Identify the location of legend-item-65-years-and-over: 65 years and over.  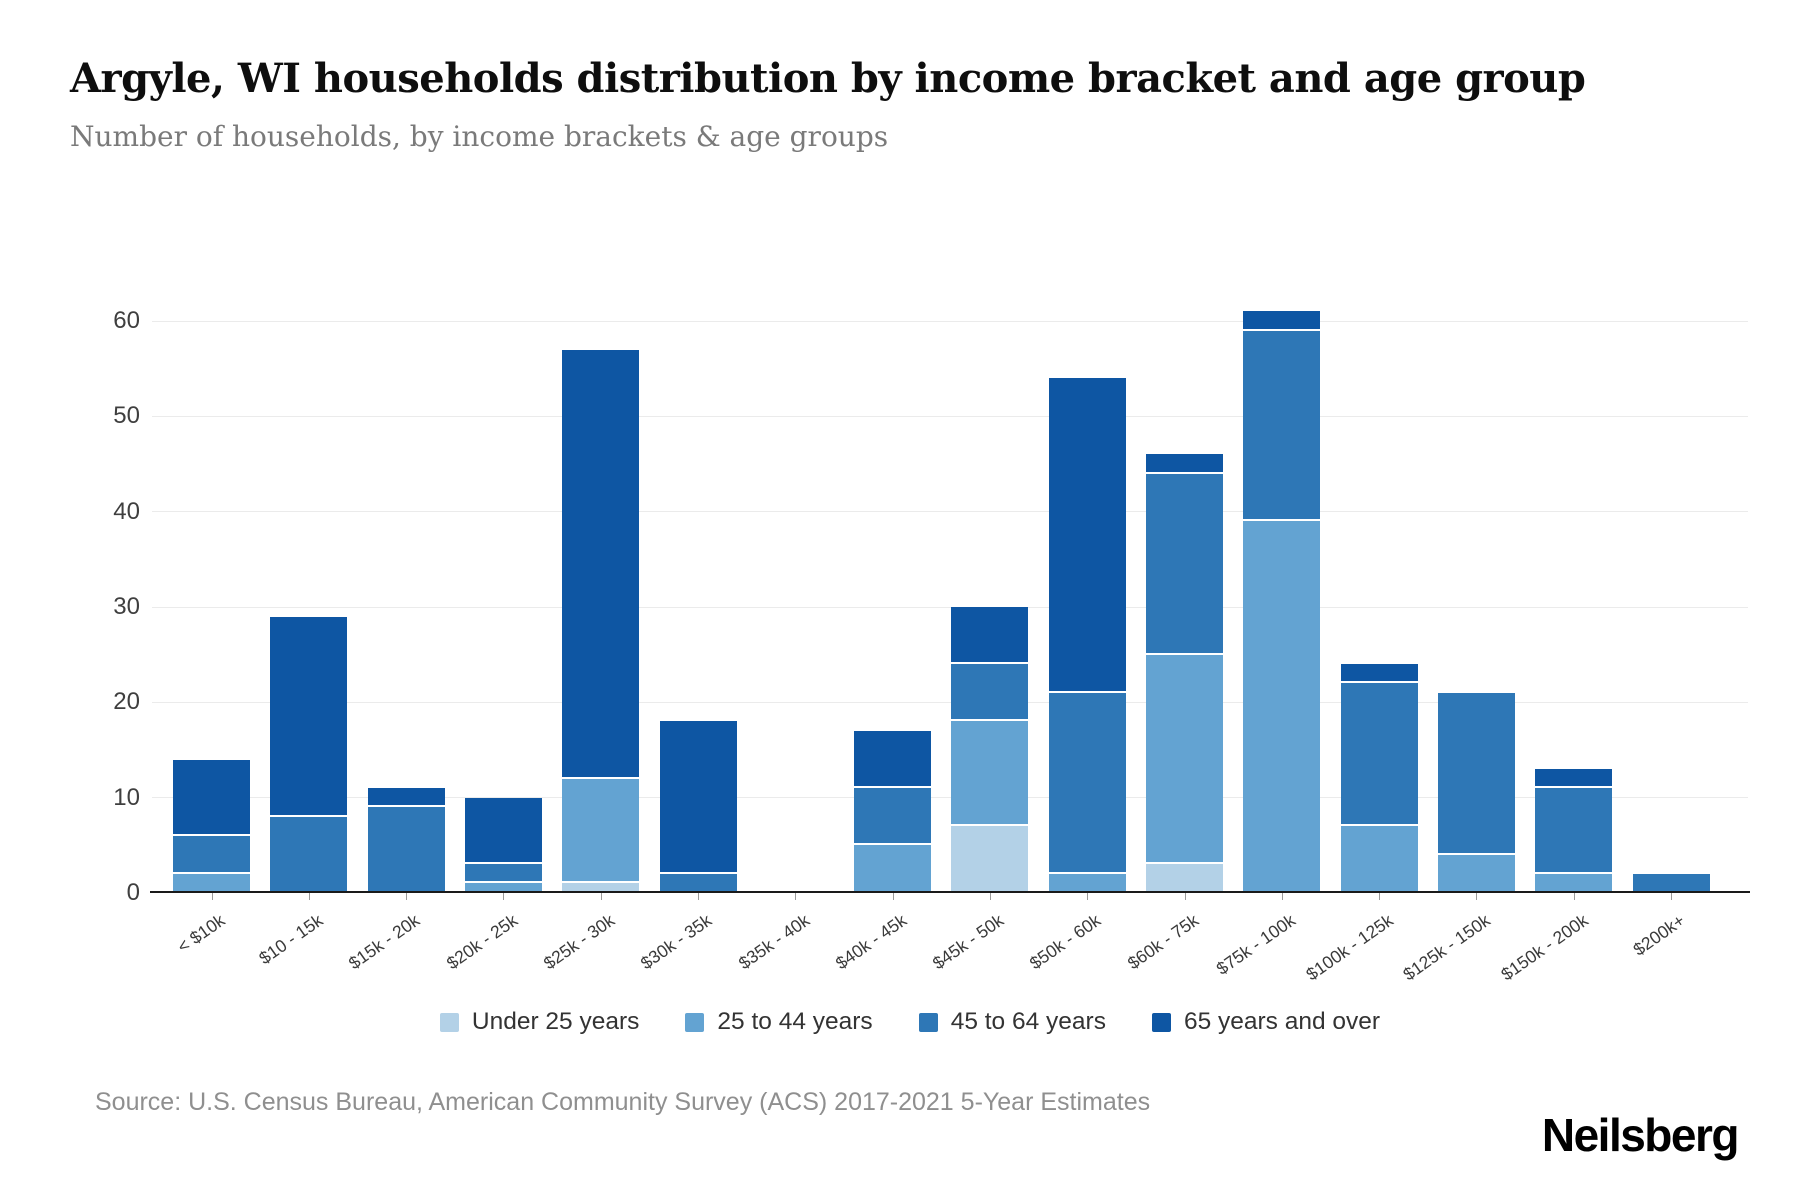
(1266, 1022).